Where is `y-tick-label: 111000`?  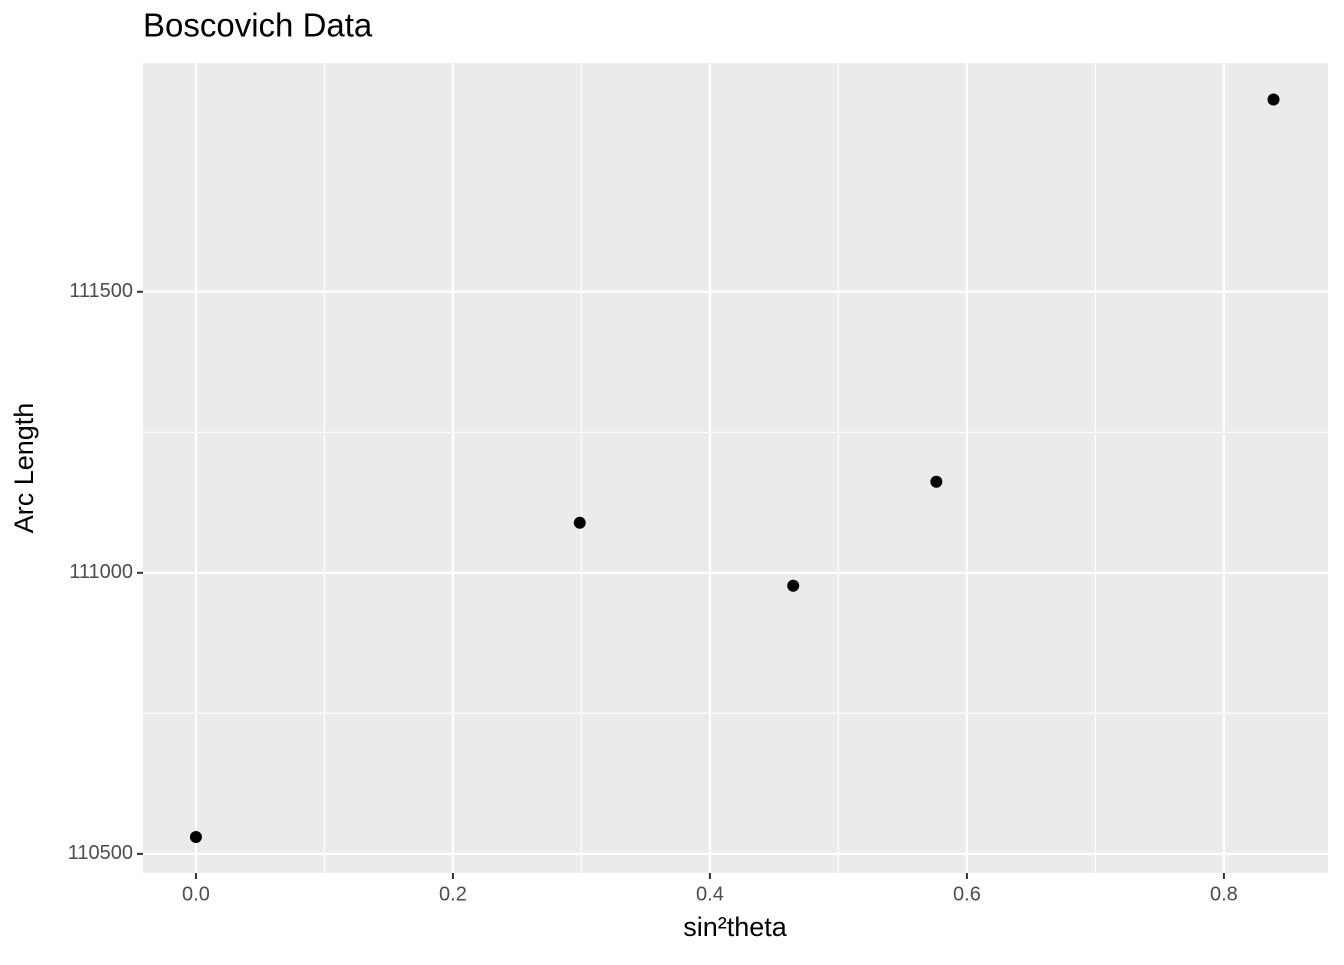 y-tick-label: 111000 is located at coordinates (101, 572).